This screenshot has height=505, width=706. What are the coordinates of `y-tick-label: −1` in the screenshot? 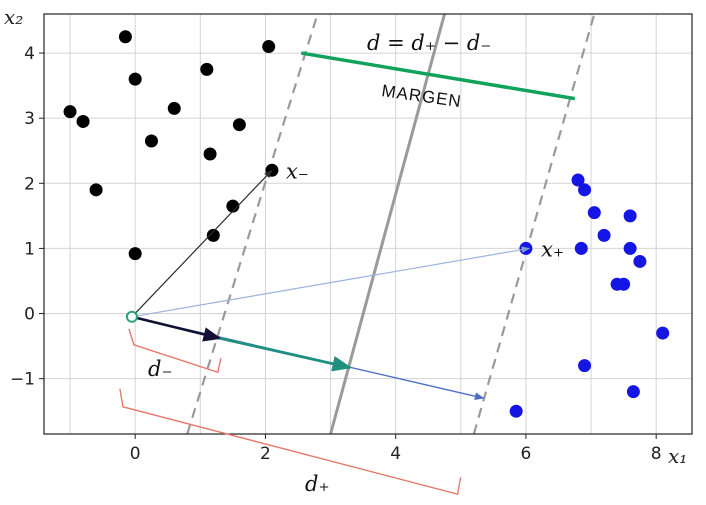 It's located at (22, 380).